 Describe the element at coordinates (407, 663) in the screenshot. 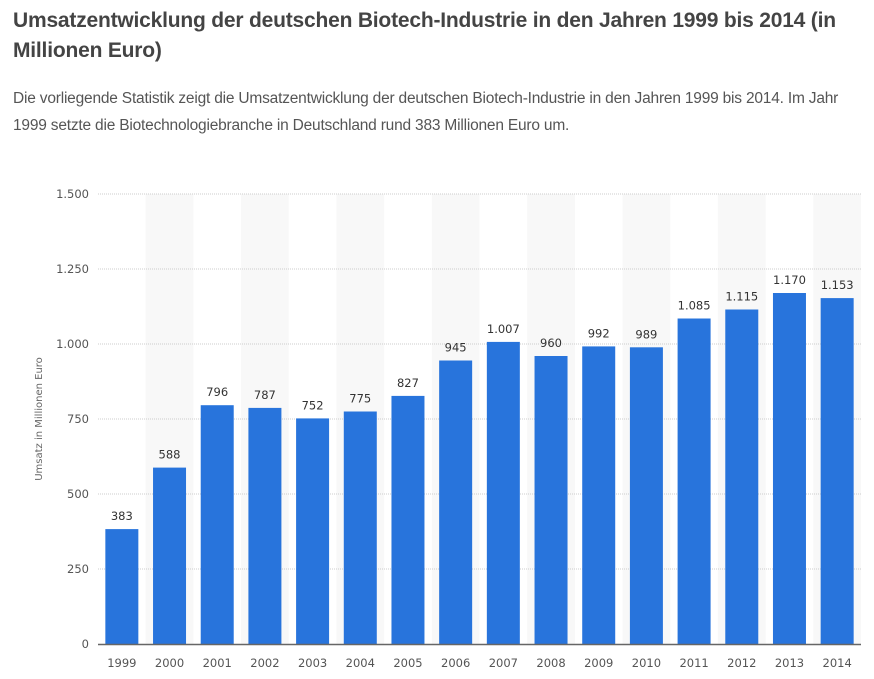

I see `x-tick-label: 2005` at that location.